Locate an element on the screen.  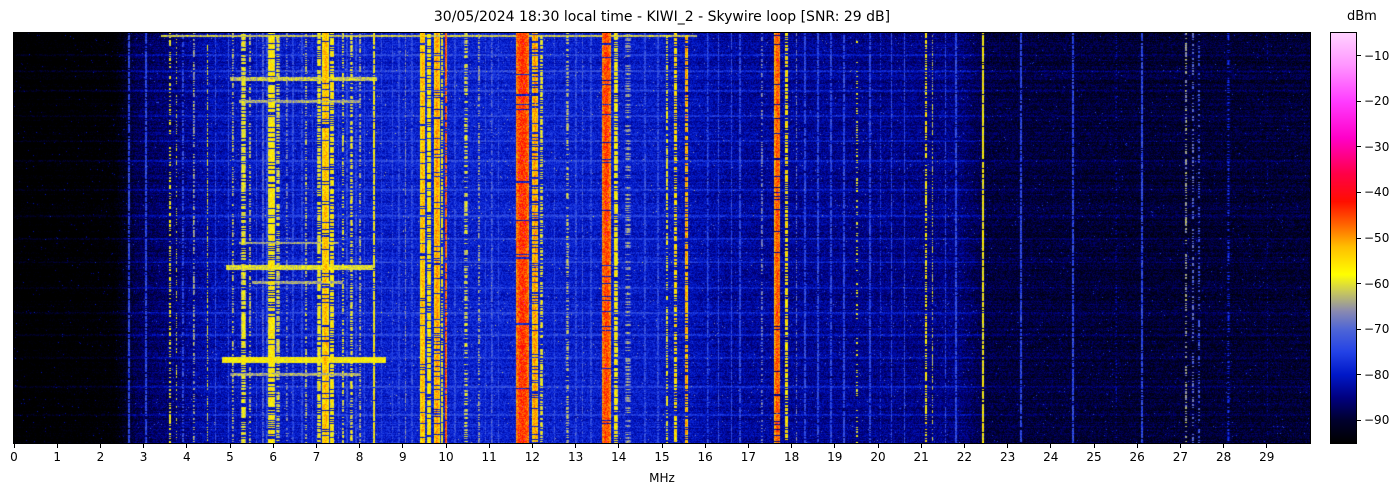
x-tick-label: 24 is located at coordinates (1051, 457).